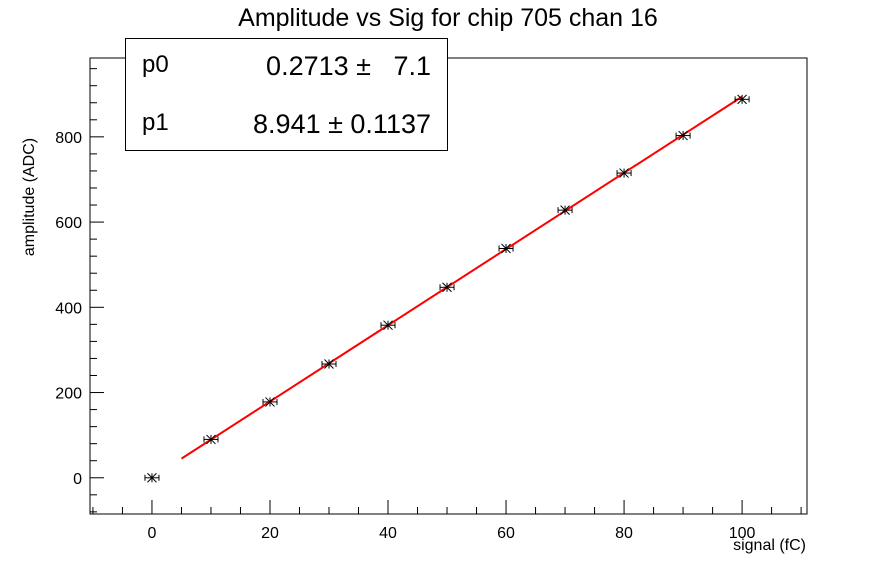 The height and width of the screenshot is (572, 896). What do you see at coordinates (286, 94) in the screenshot?
I see `fit-stats-box: p0 0.2713 ± 7.1 p1 8.941 ± 0.1137` at bounding box center [286, 94].